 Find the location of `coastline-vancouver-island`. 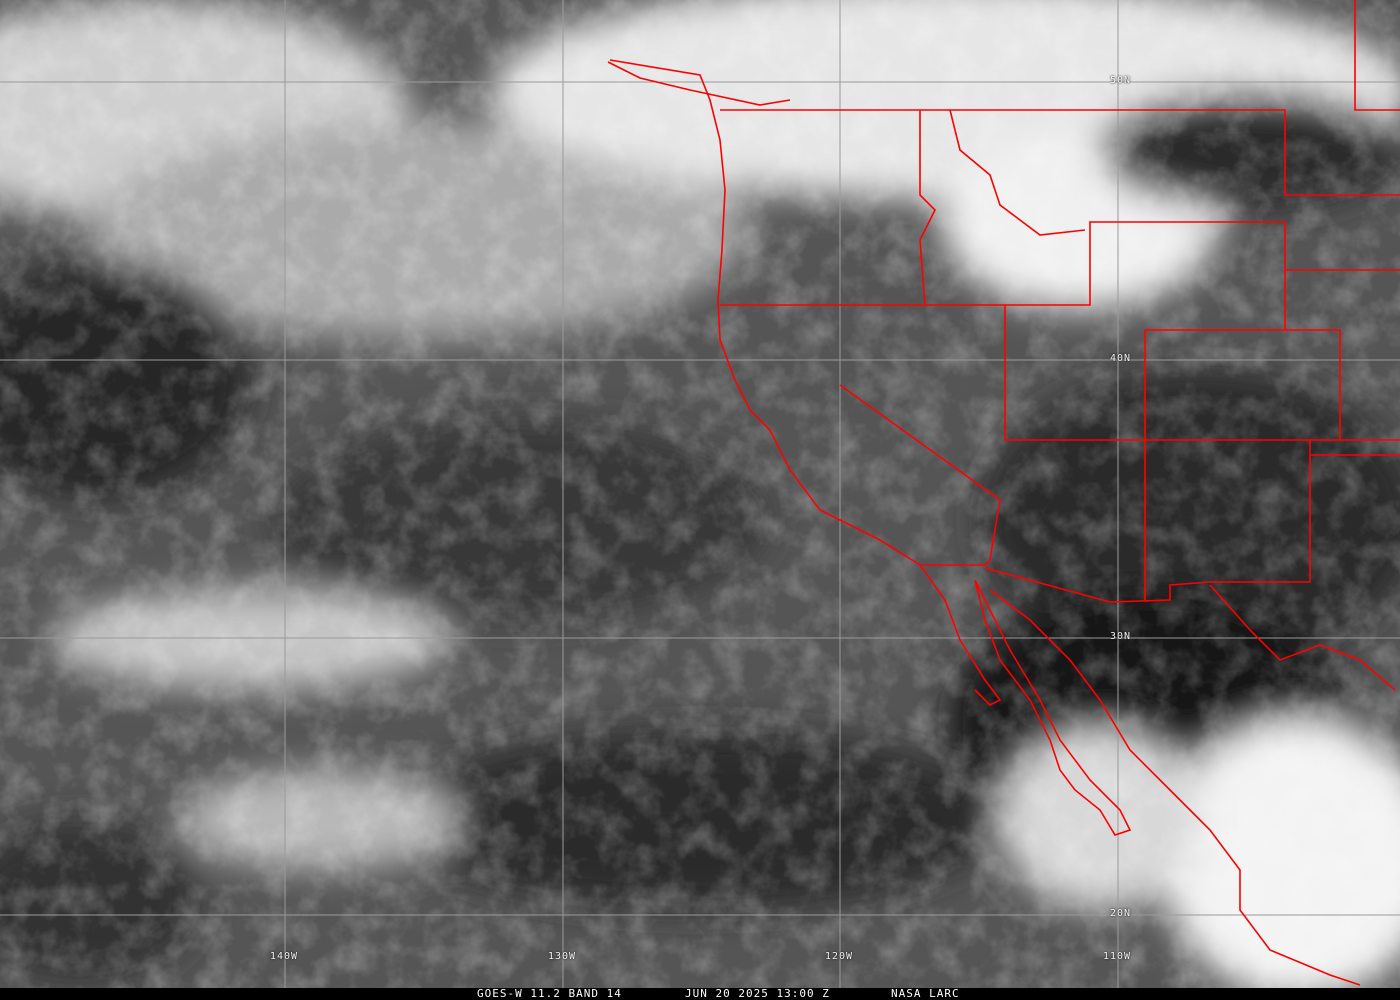

coastline-vancouver-island is located at coordinates (699, 83).